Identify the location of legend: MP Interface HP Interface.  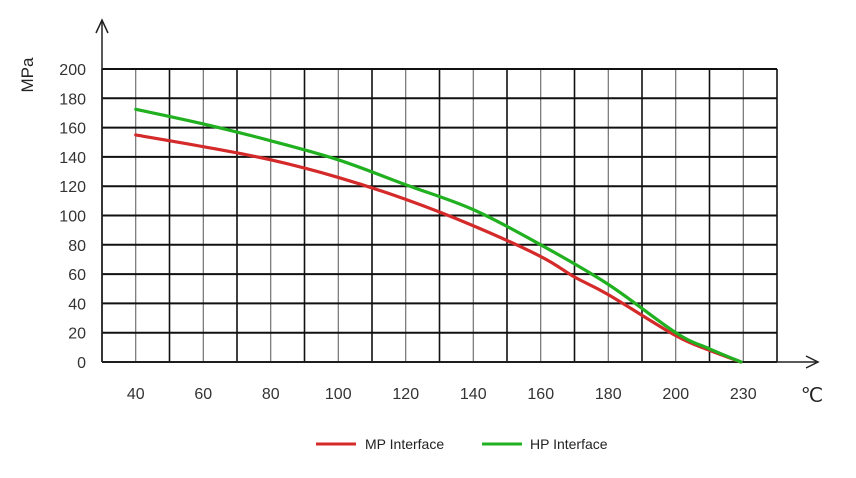
(462, 444).